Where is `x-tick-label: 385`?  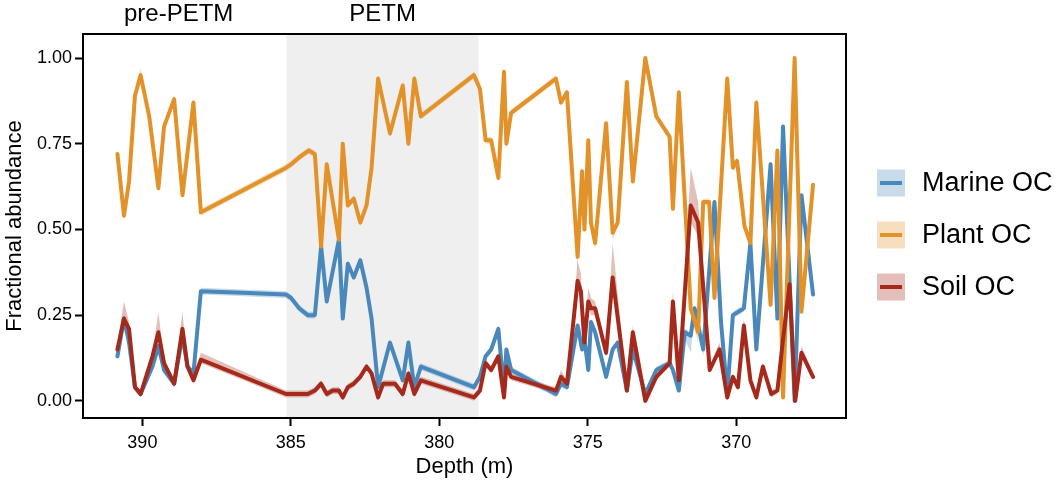 x-tick-label: 385 is located at coordinates (290, 441).